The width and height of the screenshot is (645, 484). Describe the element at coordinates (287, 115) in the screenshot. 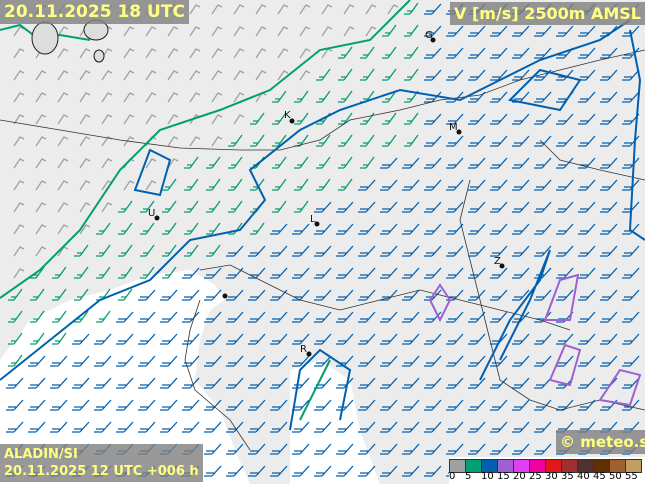

I see `city-label-k: K` at that location.